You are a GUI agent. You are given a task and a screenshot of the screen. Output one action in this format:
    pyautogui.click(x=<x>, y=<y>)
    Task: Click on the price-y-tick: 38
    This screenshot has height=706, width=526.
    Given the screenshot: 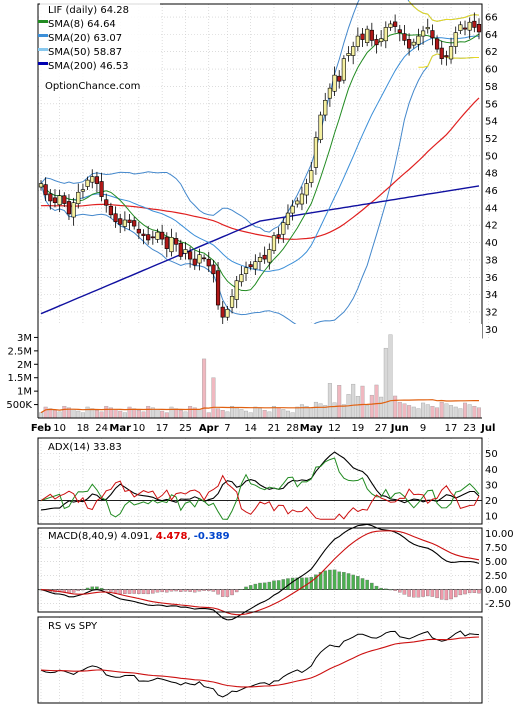 What is the action you would take?
    pyautogui.click(x=491, y=260)
    